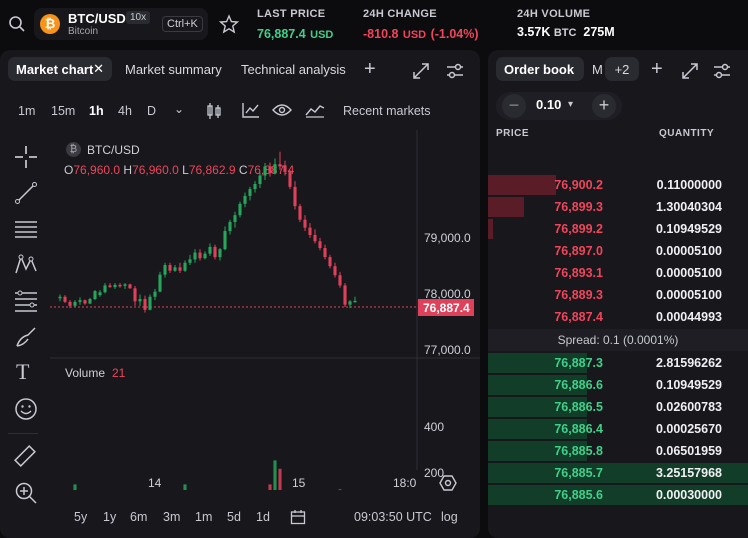 The image size is (748, 538). What do you see at coordinates (60, 69) in the screenshot?
I see `tab-market-chart: Market chart ✕` at bounding box center [60, 69].